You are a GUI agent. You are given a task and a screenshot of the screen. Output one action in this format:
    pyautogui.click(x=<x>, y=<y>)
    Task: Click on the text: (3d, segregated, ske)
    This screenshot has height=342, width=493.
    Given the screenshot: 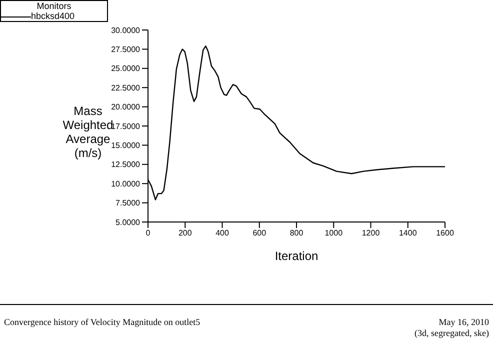 What is the action you would take?
    pyautogui.click(x=451, y=333)
    